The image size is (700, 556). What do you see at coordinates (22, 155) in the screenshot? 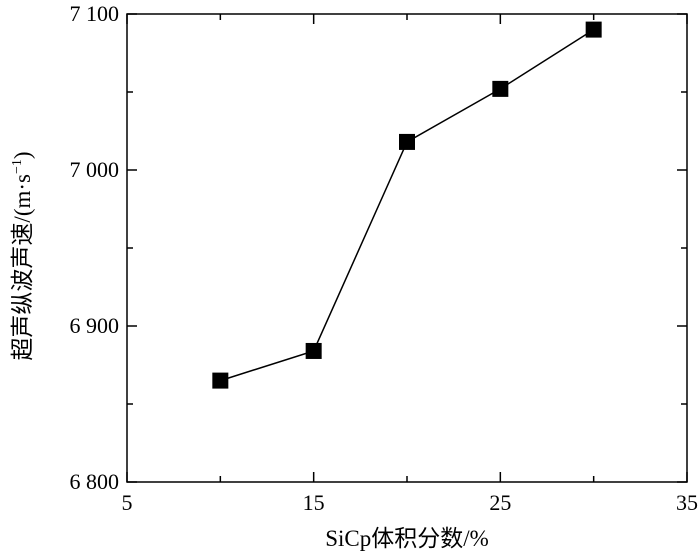
I see `y-axis-title-close: )` at bounding box center [22, 155].